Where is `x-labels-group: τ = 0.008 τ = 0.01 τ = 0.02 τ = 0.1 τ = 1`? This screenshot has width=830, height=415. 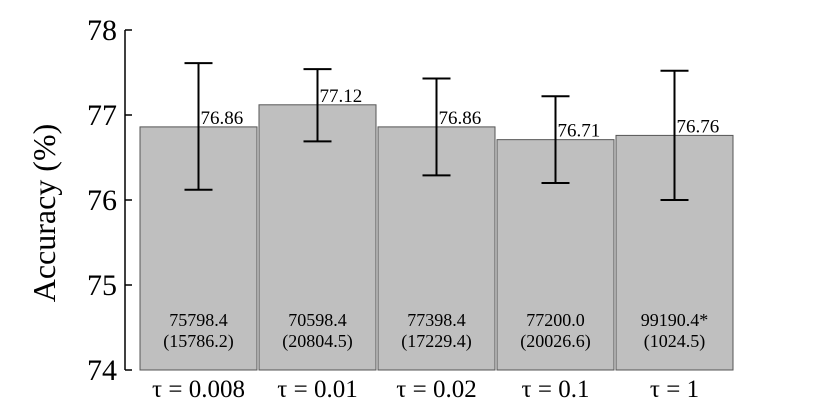
x-labels-group: τ = 0.008 τ = 0.01 τ = 0.02 τ = 0.1 τ = 1 is located at coordinates (425, 389).